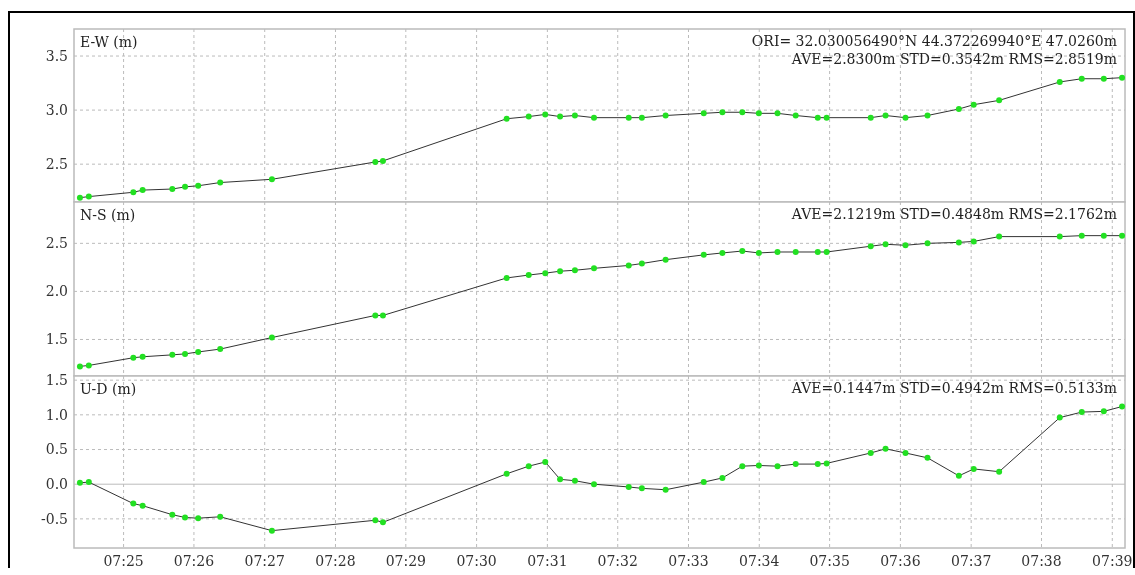 This screenshot has width=1135, height=575. I want to click on x-tick-label: 07:29, so click(406, 561).